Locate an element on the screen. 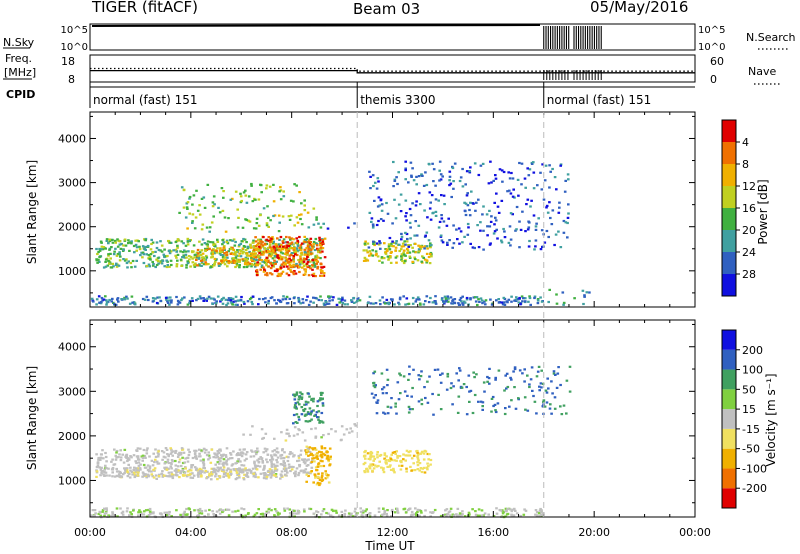  y-tick-label: 2000 is located at coordinates (72, 227).